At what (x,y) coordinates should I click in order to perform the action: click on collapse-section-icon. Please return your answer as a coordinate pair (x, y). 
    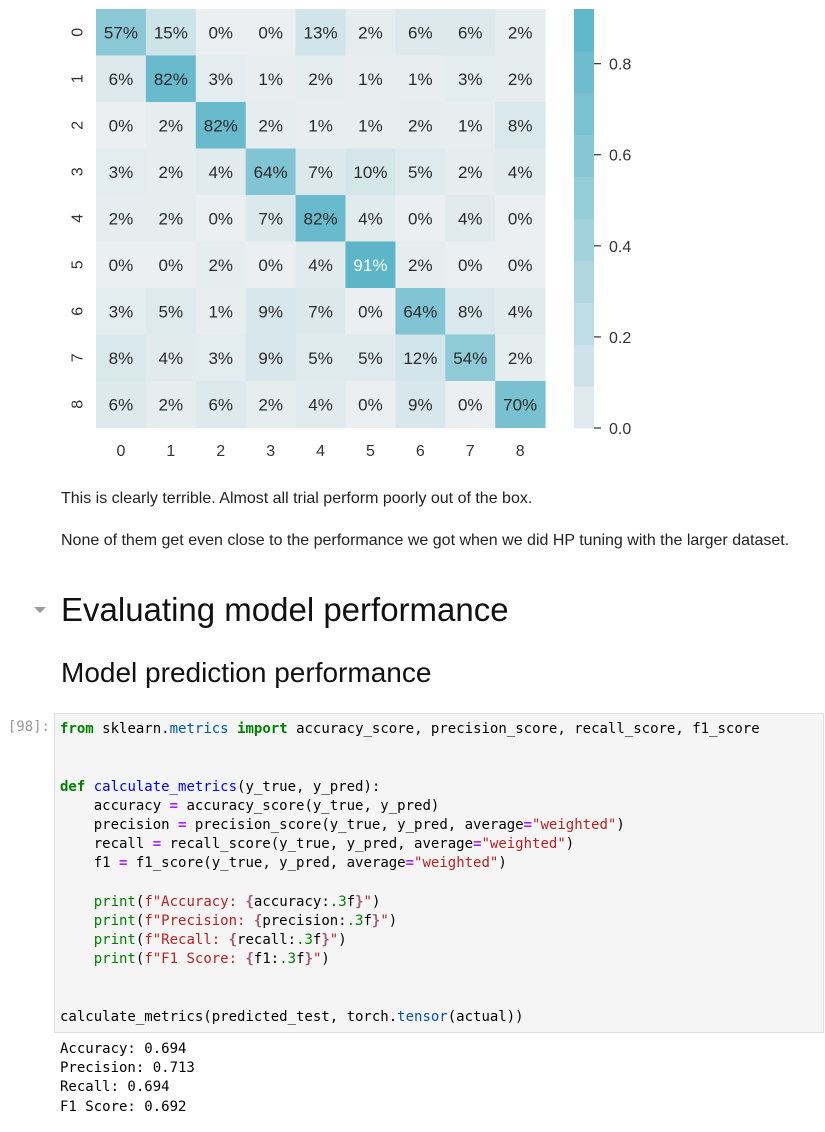
    Looking at the image, I should click on (40, 610).